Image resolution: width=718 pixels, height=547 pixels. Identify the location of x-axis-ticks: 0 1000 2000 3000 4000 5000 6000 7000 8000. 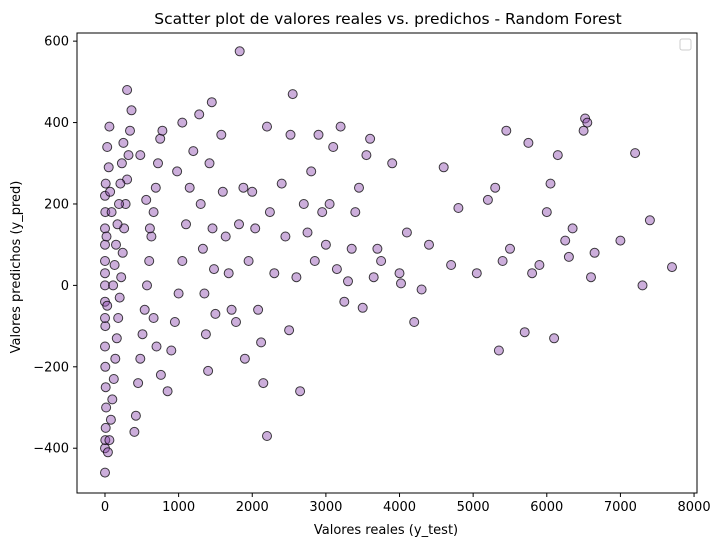
(406, 504).